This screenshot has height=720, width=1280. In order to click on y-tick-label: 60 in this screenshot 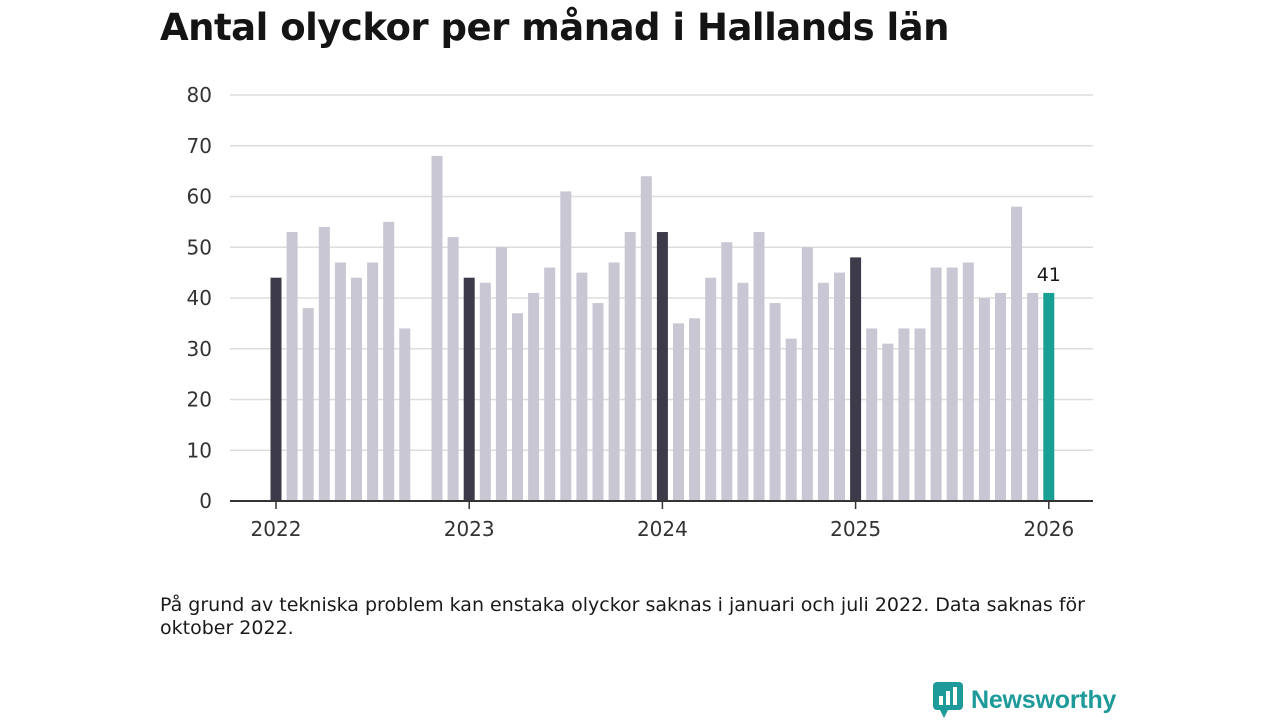, I will do `click(199, 197)`.